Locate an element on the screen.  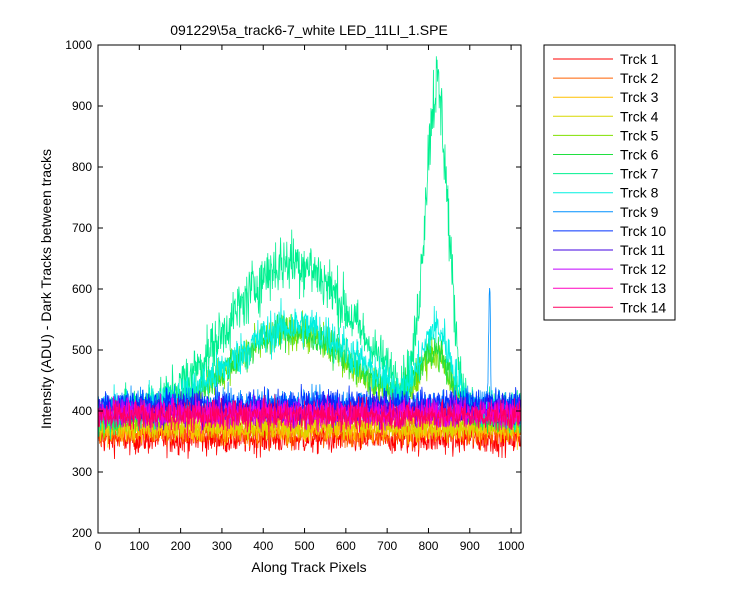
x-tick-label: 300 is located at coordinates (222, 546).